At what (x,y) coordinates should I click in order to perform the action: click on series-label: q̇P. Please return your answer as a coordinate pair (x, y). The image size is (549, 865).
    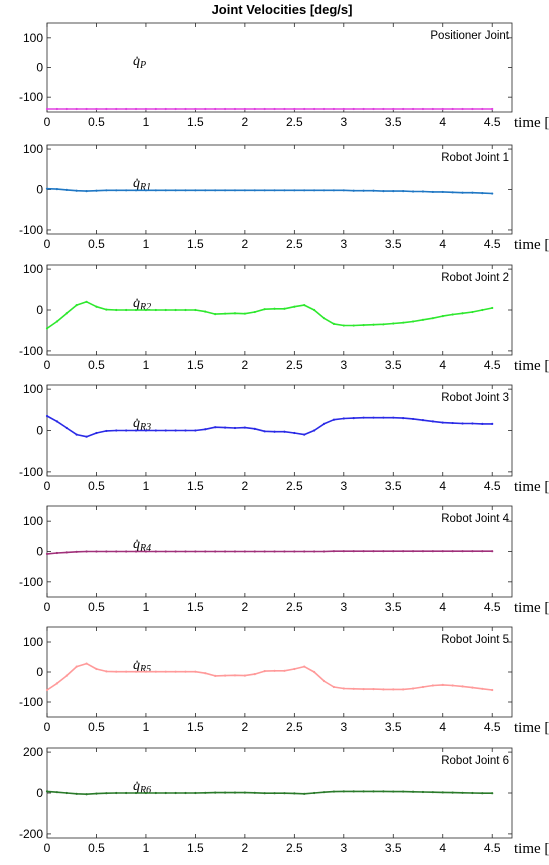
    Looking at the image, I should click on (139, 62).